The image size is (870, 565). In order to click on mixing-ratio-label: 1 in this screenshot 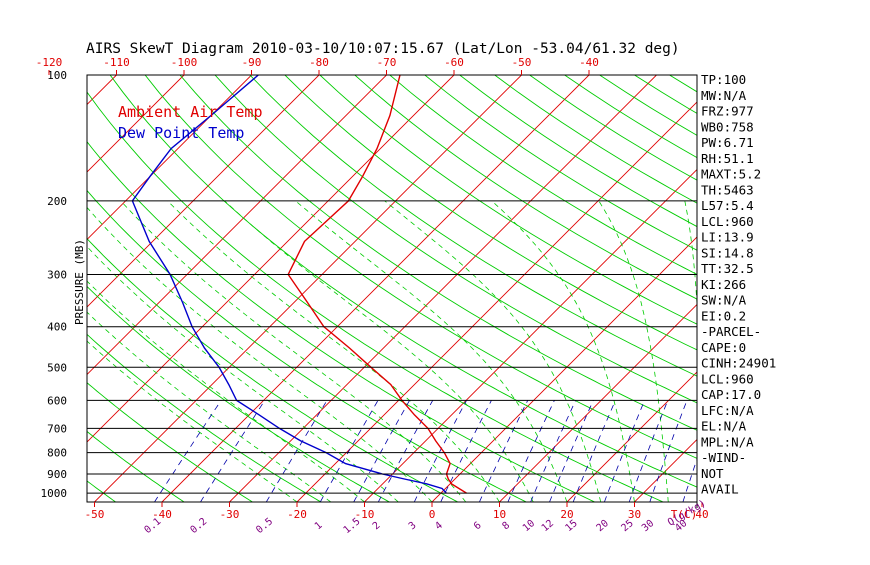, I will do `click(319, 526)`.